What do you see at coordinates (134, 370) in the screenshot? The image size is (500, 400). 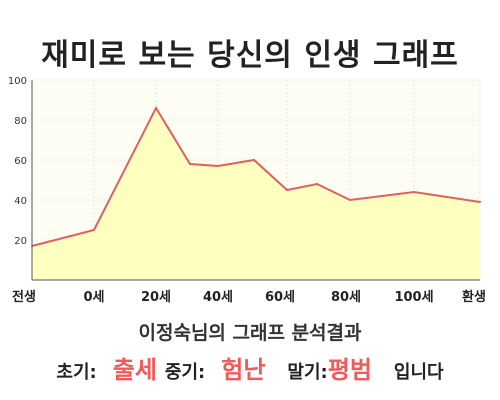 I see `early-value: 출세` at bounding box center [134, 370].